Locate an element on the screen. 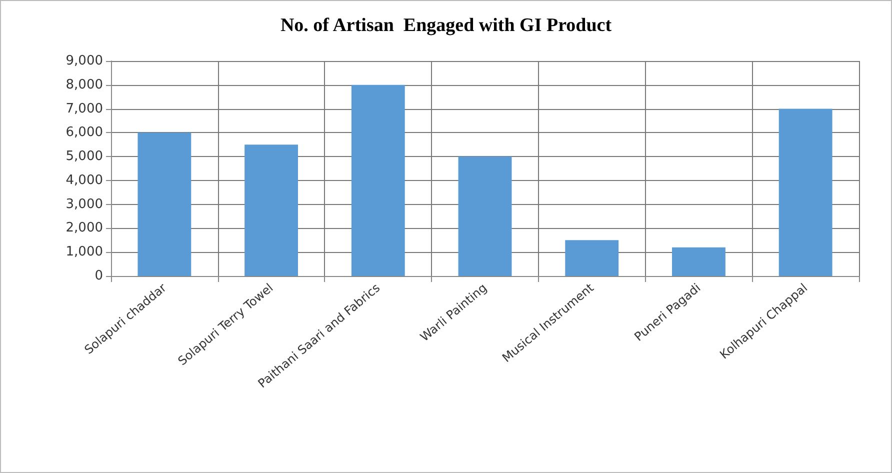 The height and width of the screenshot is (473, 892). y-tick-label: 1,000 is located at coordinates (84, 252).